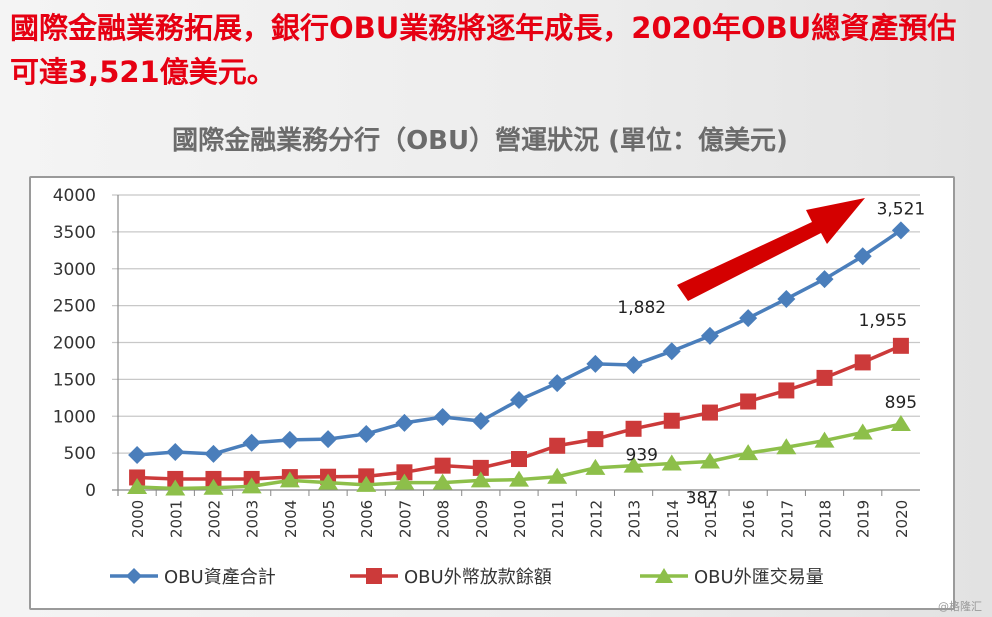 The width and height of the screenshot is (992, 617). I want to click on legend-label: OBU外幣放款餘額, so click(478, 577).